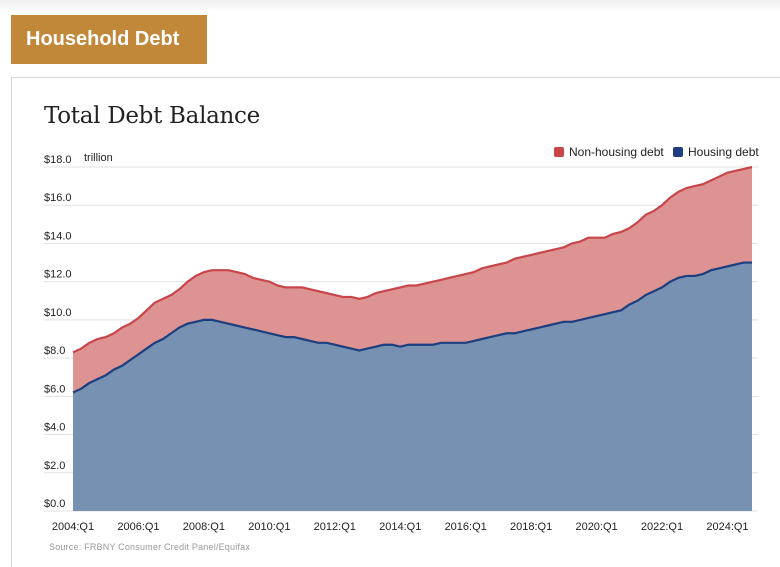  What do you see at coordinates (596, 527) in the screenshot?
I see `x-tick-label: 2020:Q1` at bounding box center [596, 527].